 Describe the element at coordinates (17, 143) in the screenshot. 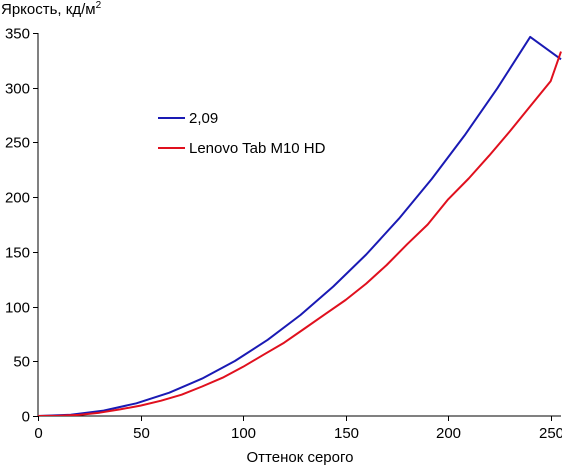

I see `y-tick-label-250: 250` at that location.